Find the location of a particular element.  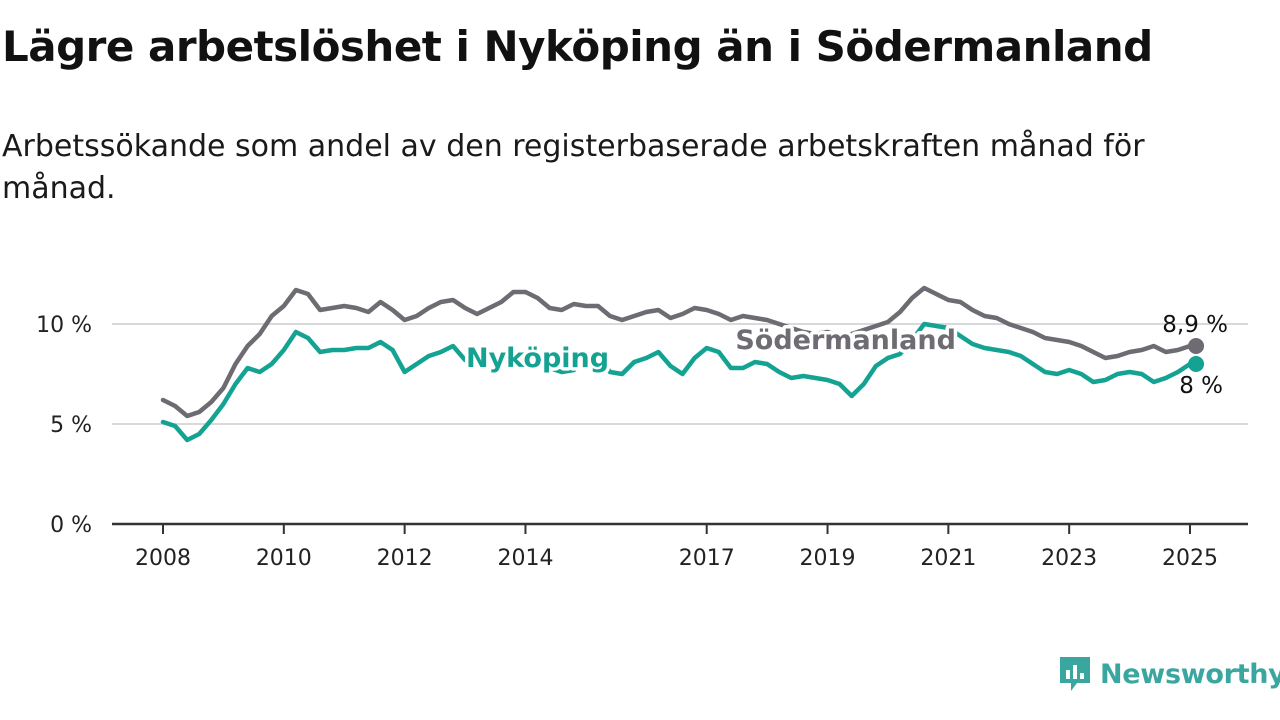

newsworthy-logo-icon is located at coordinates (1075, 674).